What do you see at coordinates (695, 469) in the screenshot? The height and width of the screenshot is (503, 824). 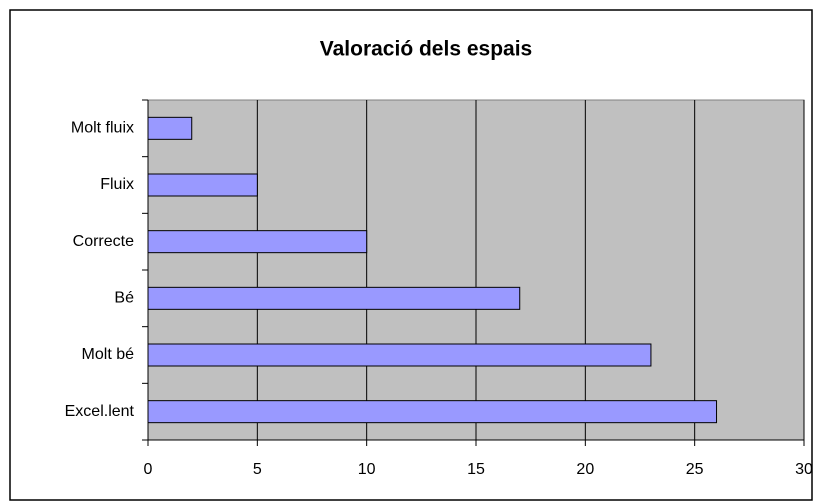 I see `x-tick-label: 25` at bounding box center [695, 469].